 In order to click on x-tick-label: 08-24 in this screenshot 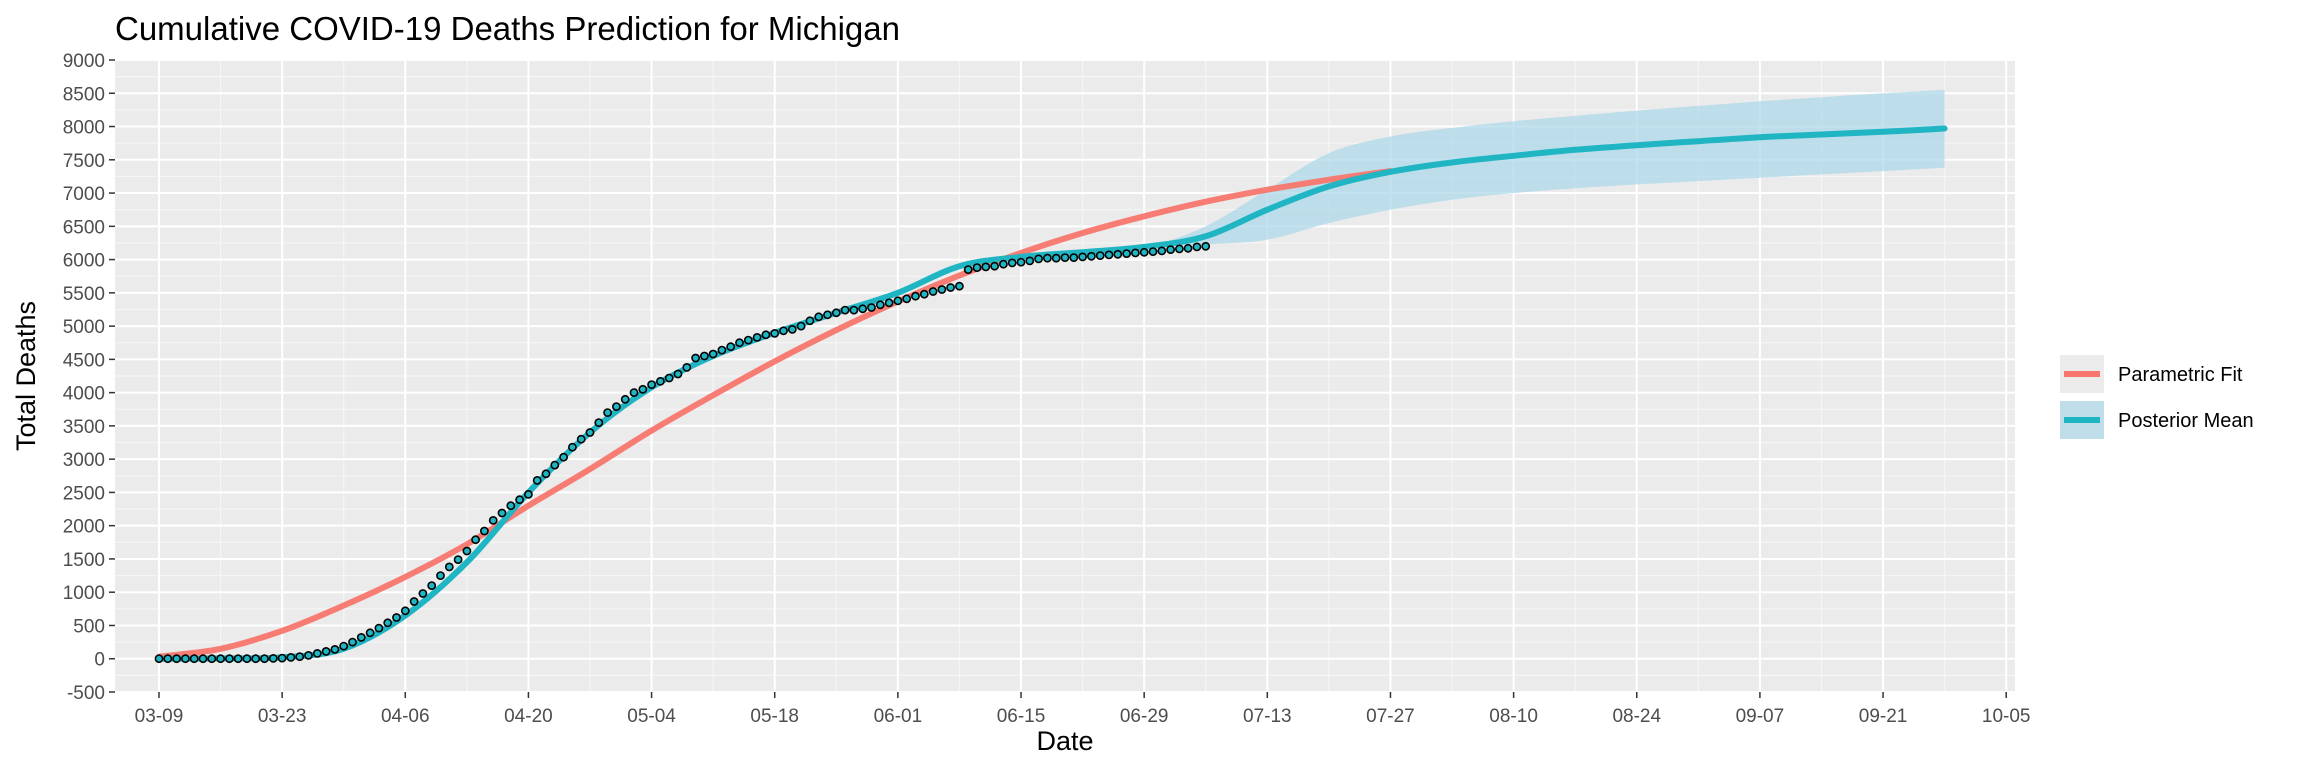, I will do `click(1636, 716)`.